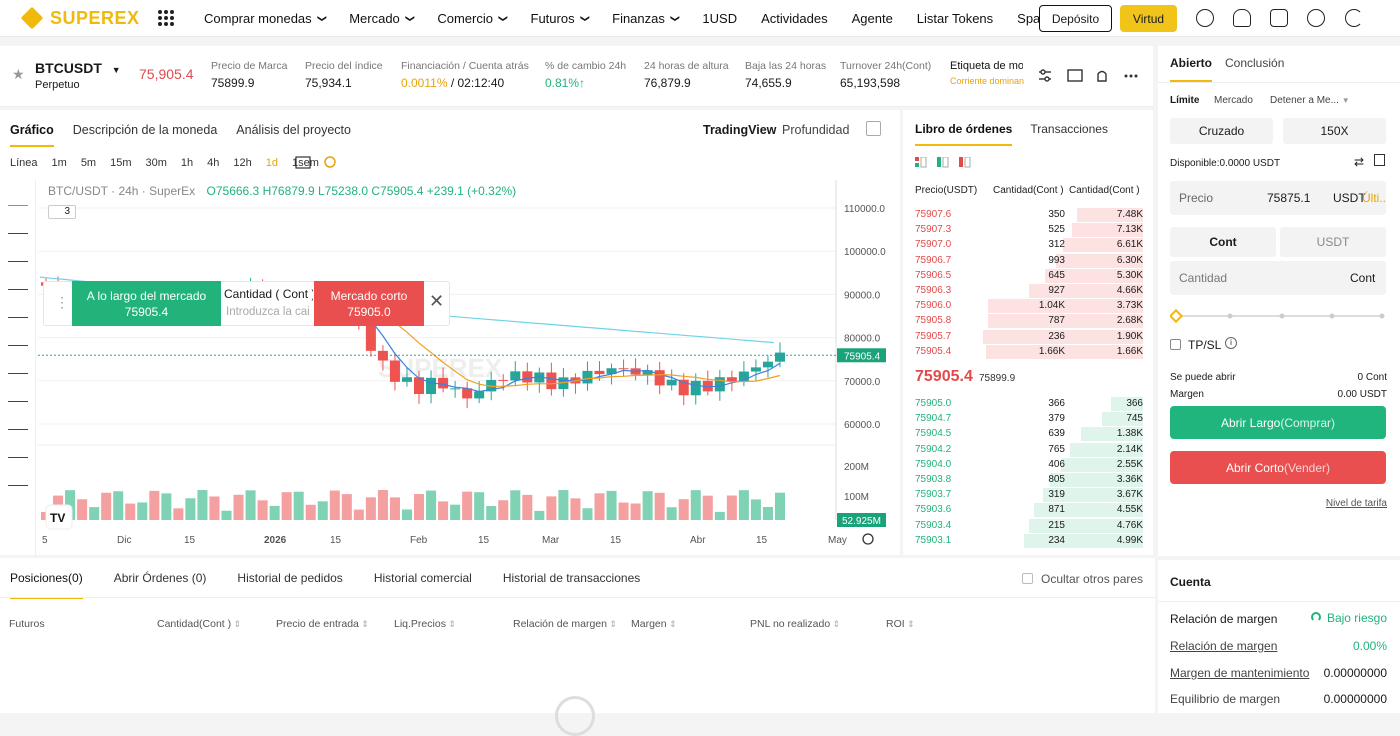  I want to click on leverage-button: 150X, so click(1334, 131).